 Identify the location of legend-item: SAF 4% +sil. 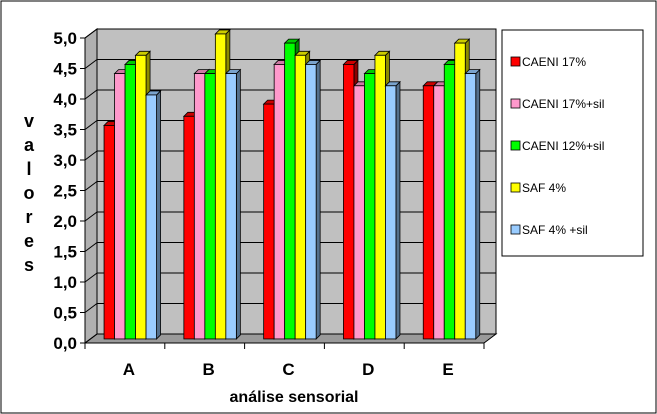
(549, 230).